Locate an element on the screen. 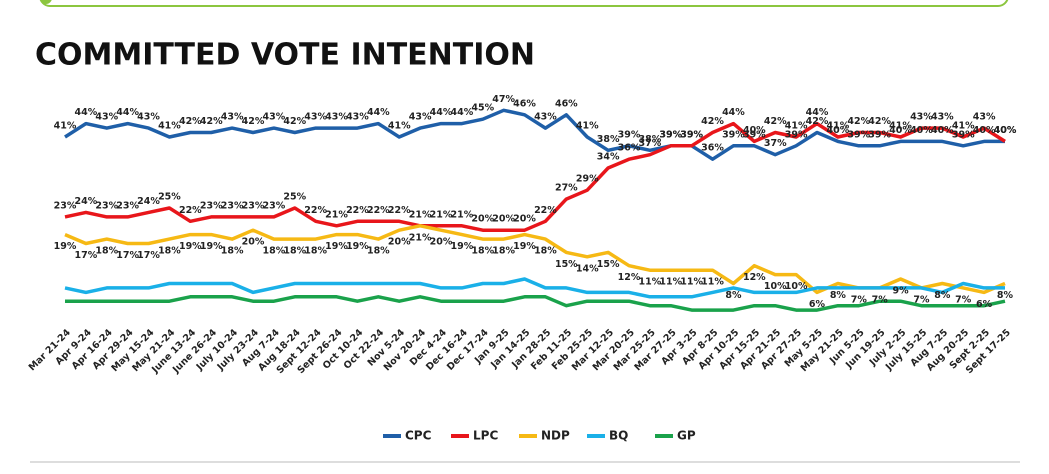 The image size is (1049, 474). data-label: 14% is located at coordinates (587, 268).